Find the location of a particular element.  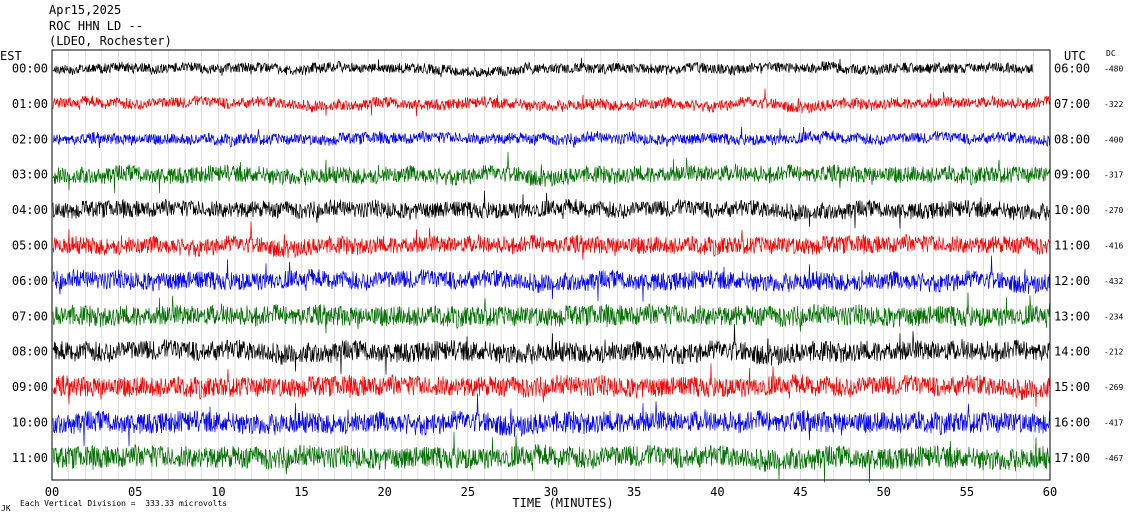

x-tick-label: 10 is located at coordinates (218, 492).